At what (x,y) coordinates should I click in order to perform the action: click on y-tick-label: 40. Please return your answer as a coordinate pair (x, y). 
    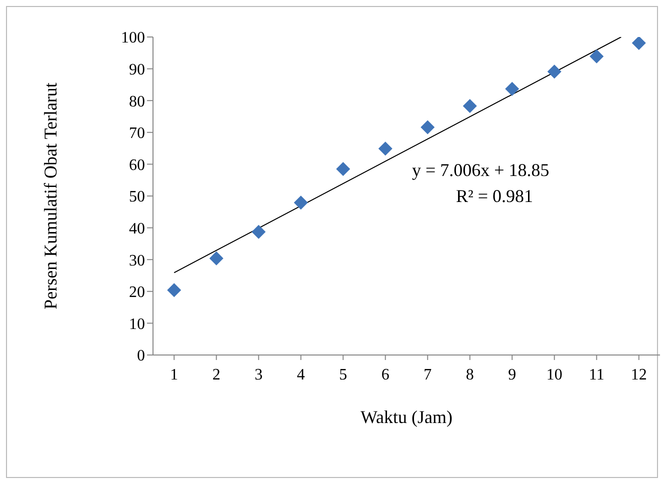
    Looking at the image, I should click on (137, 229).